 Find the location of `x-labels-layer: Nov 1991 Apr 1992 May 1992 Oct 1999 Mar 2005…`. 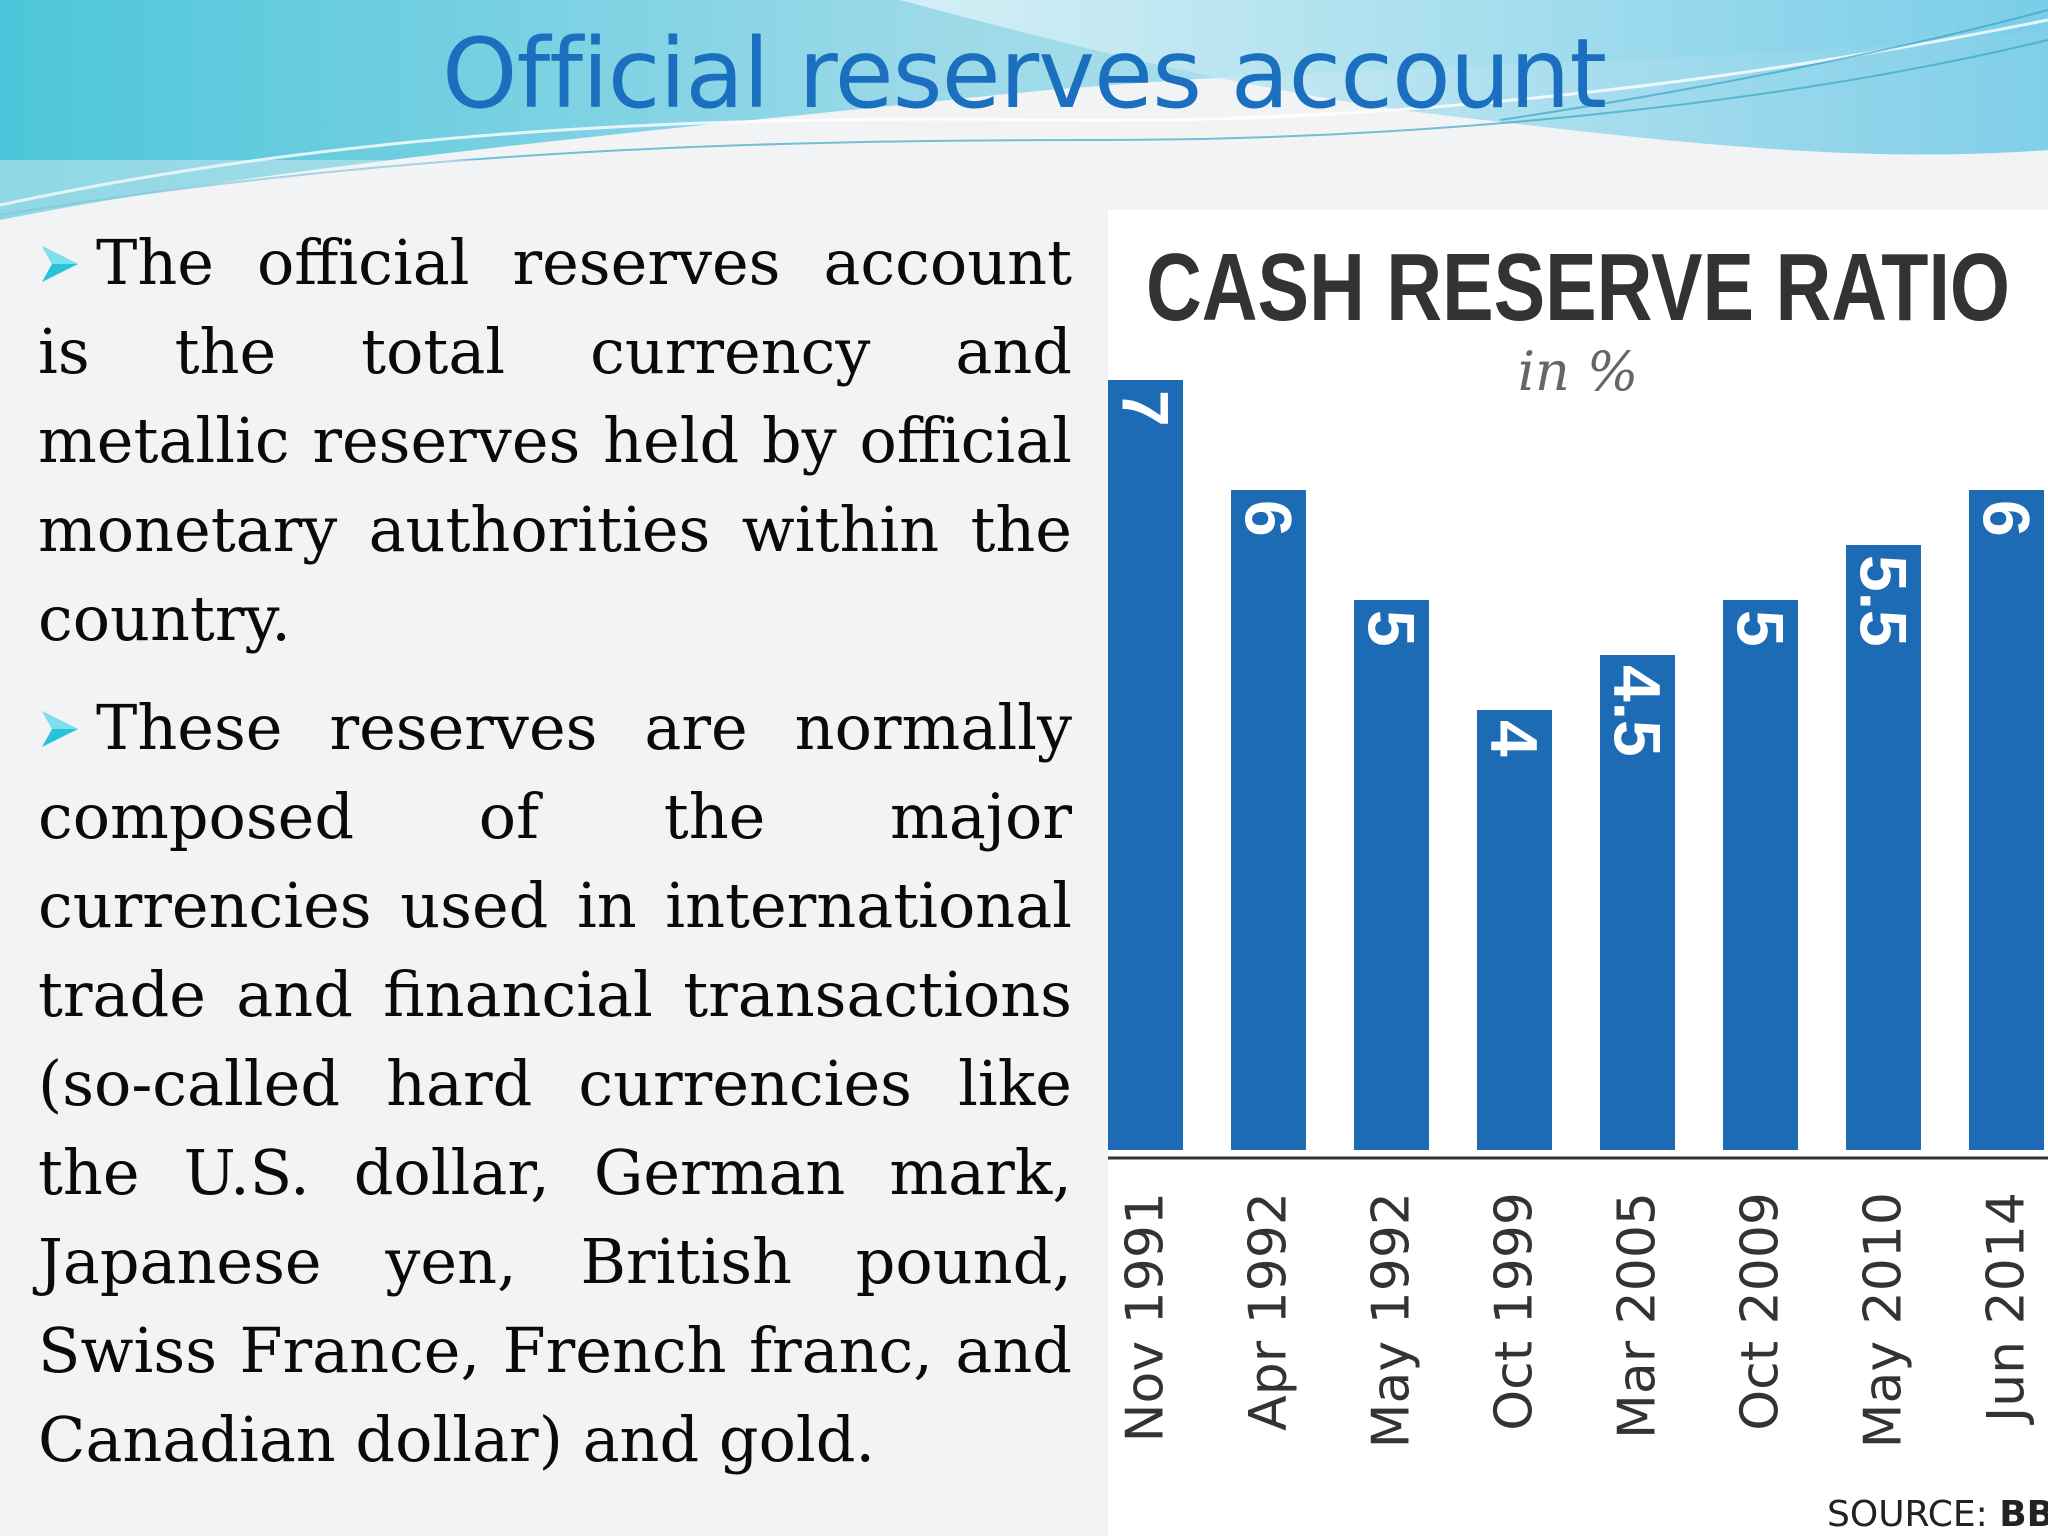

x-labels-layer: Nov 1991 Apr 1992 May 1992 Oct 1999 Mar 2005… is located at coordinates (1576, 1320).